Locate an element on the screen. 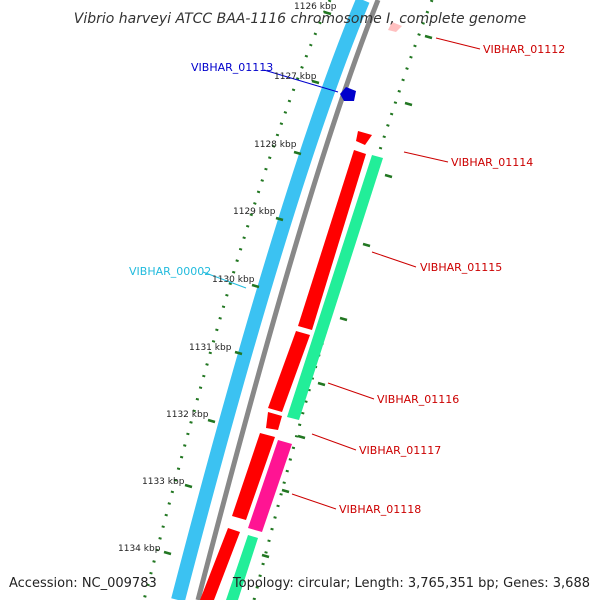 The height and width of the screenshot is (600, 600). gene-label-vibhar-01114: VIBHAR_01114 is located at coordinates (492, 162).